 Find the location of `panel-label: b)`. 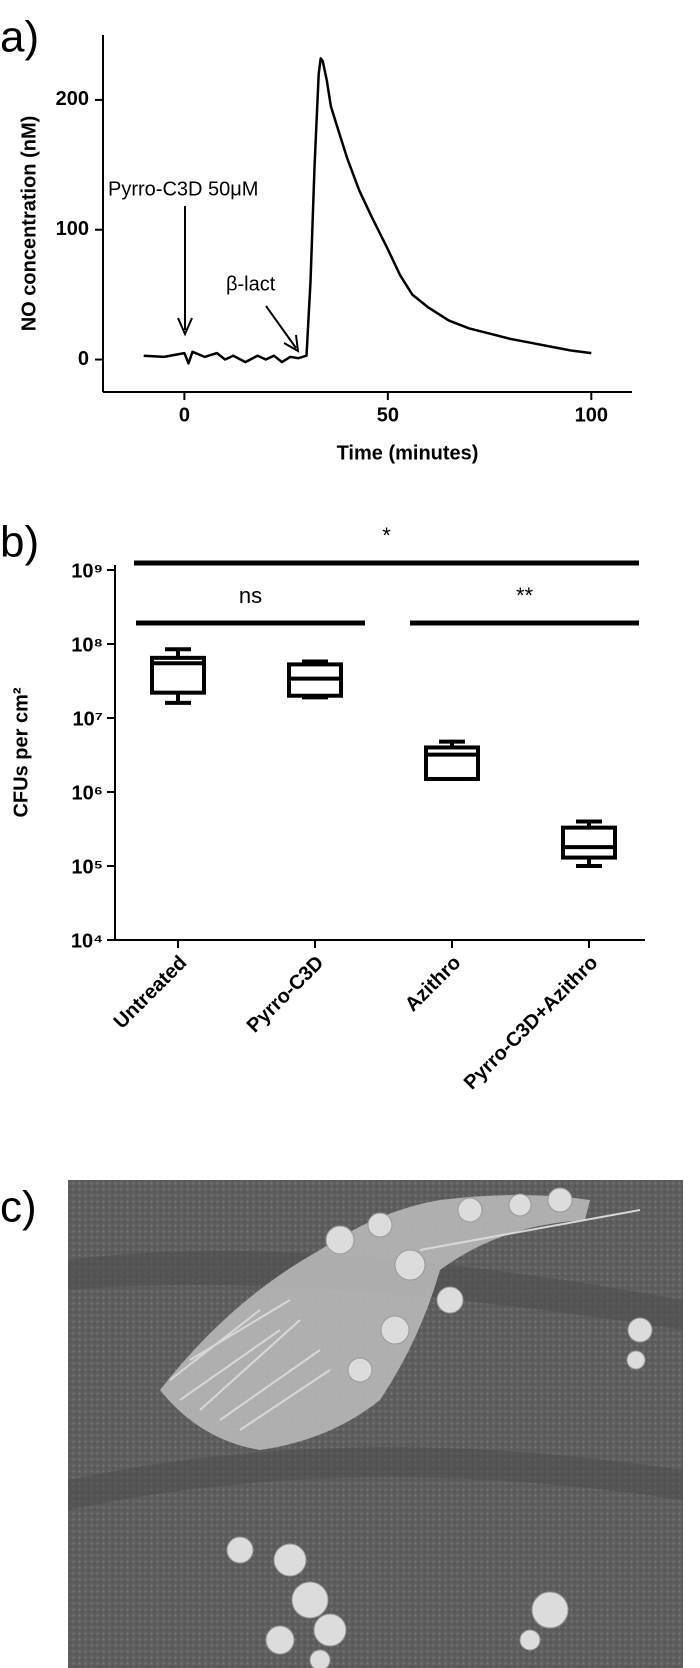

panel-label: b) is located at coordinates (19, 542).